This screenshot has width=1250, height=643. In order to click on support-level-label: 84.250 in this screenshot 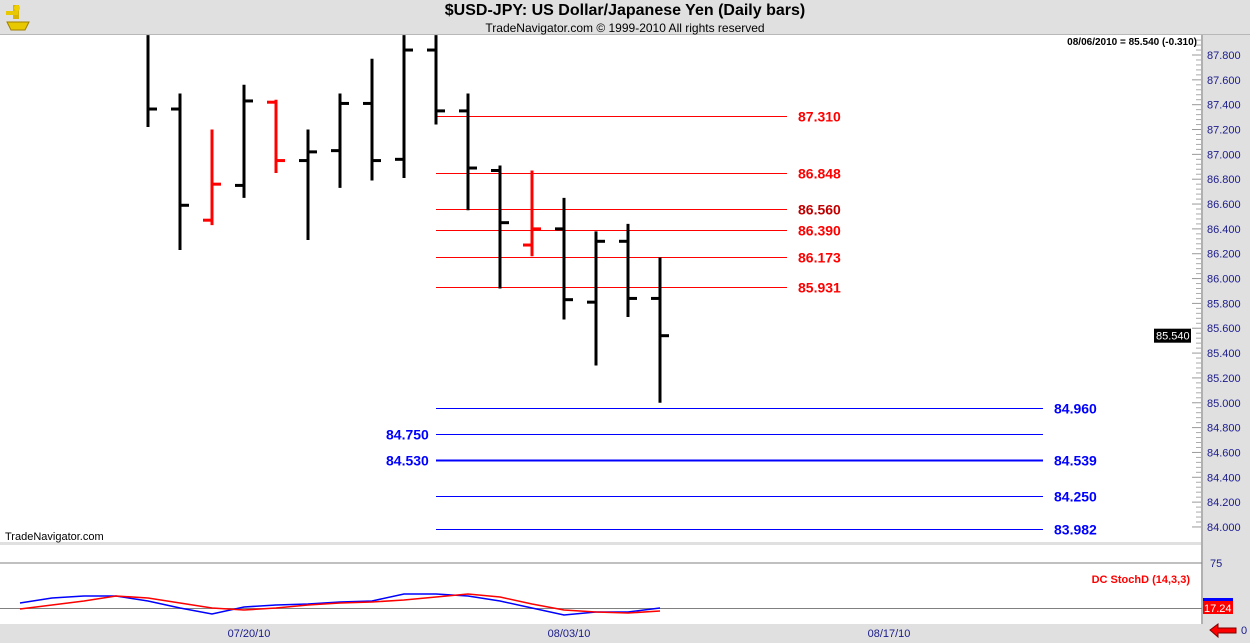, I will do `click(1075, 497)`.